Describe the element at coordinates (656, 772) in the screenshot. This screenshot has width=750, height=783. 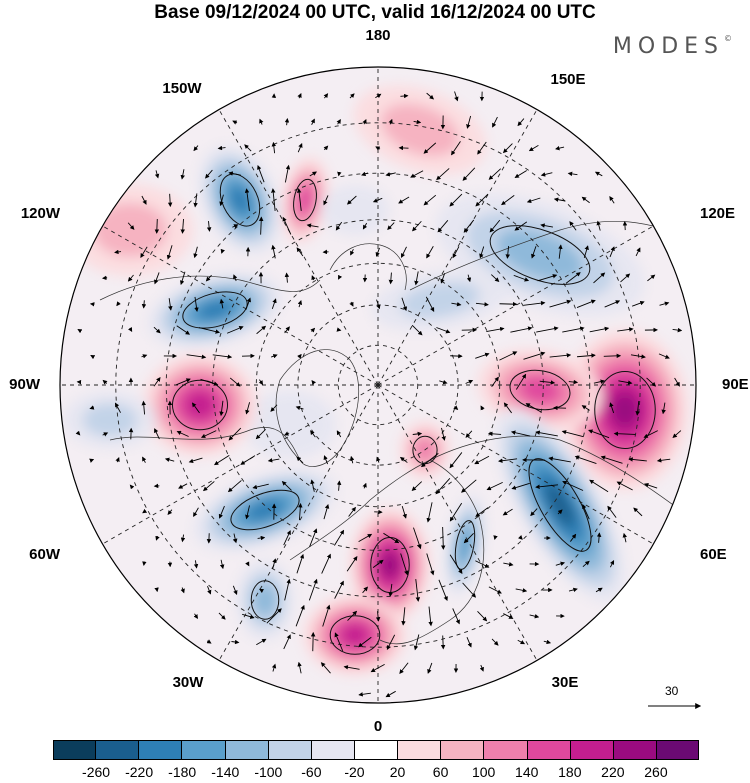
I see `colorbar-tick-label: 260` at that location.